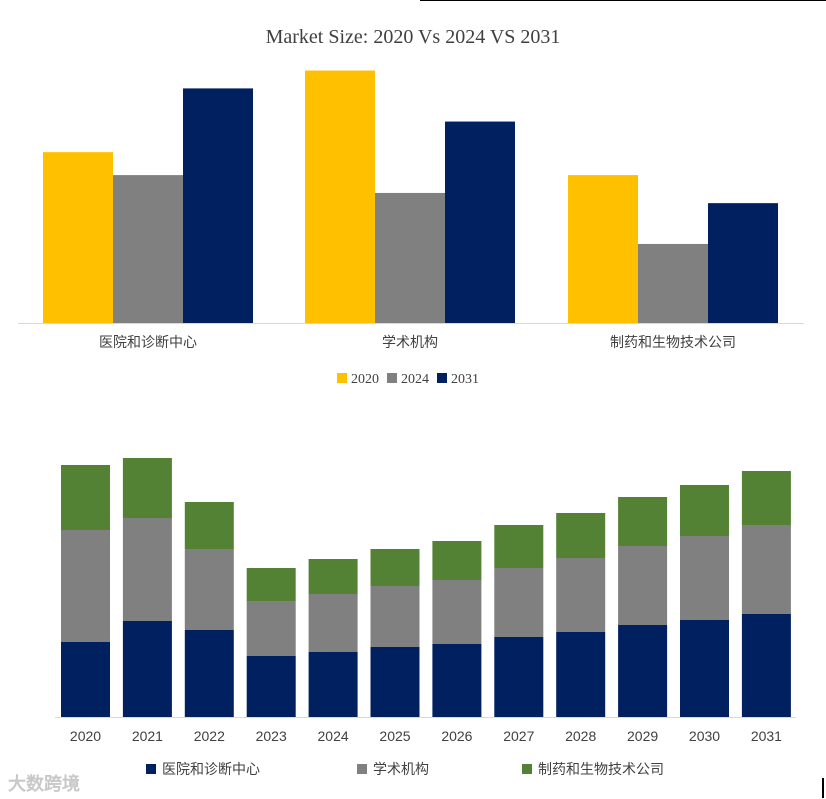 The height and width of the screenshot is (799, 826). What do you see at coordinates (395, 567) in the screenshot?
I see `stack-seg-3-2025` at bounding box center [395, 567].